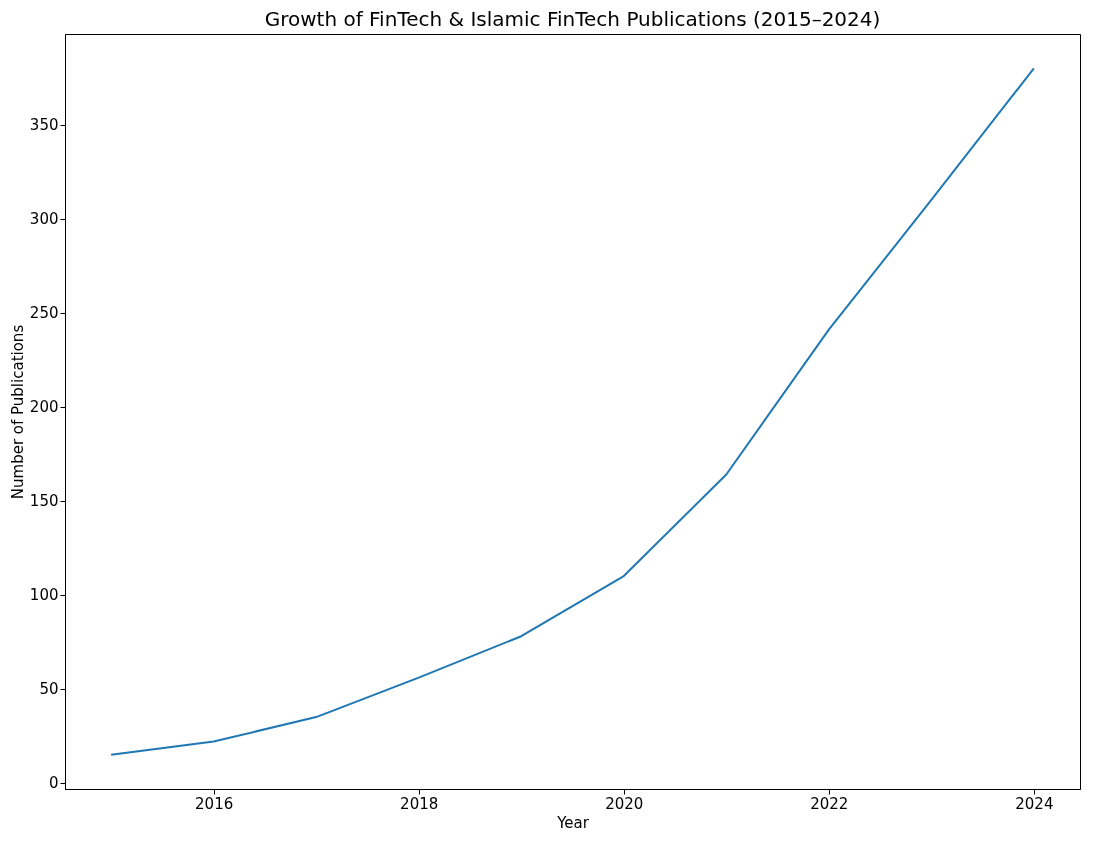 The width and height of the screenshot is (1109, 857). What do you see at coordinates (44, 313) in the screenshot?
I see `y-tick-label: 250` at bounding box center [44, 313].